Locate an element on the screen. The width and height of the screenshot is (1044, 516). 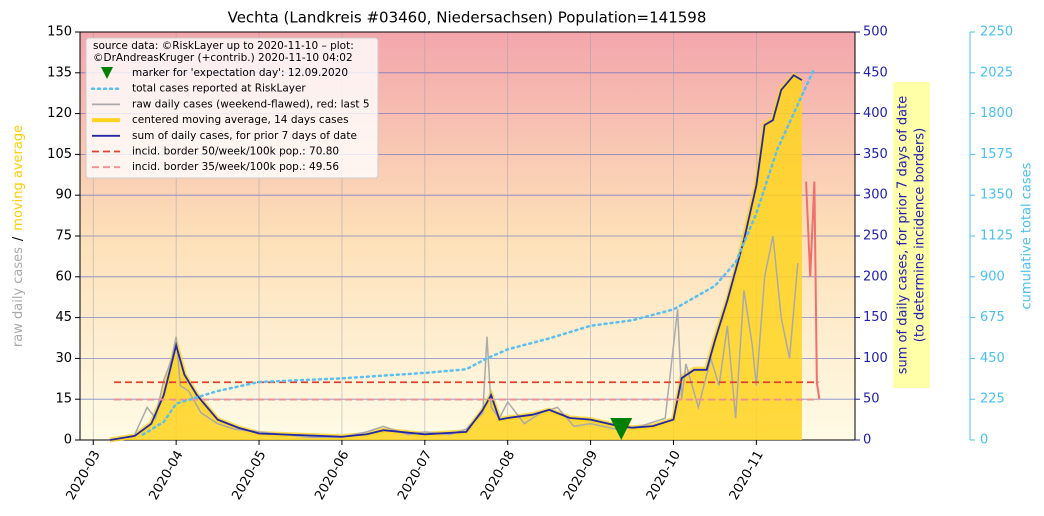
y3-tick-label: 225 is located at coordinates (992, 399).